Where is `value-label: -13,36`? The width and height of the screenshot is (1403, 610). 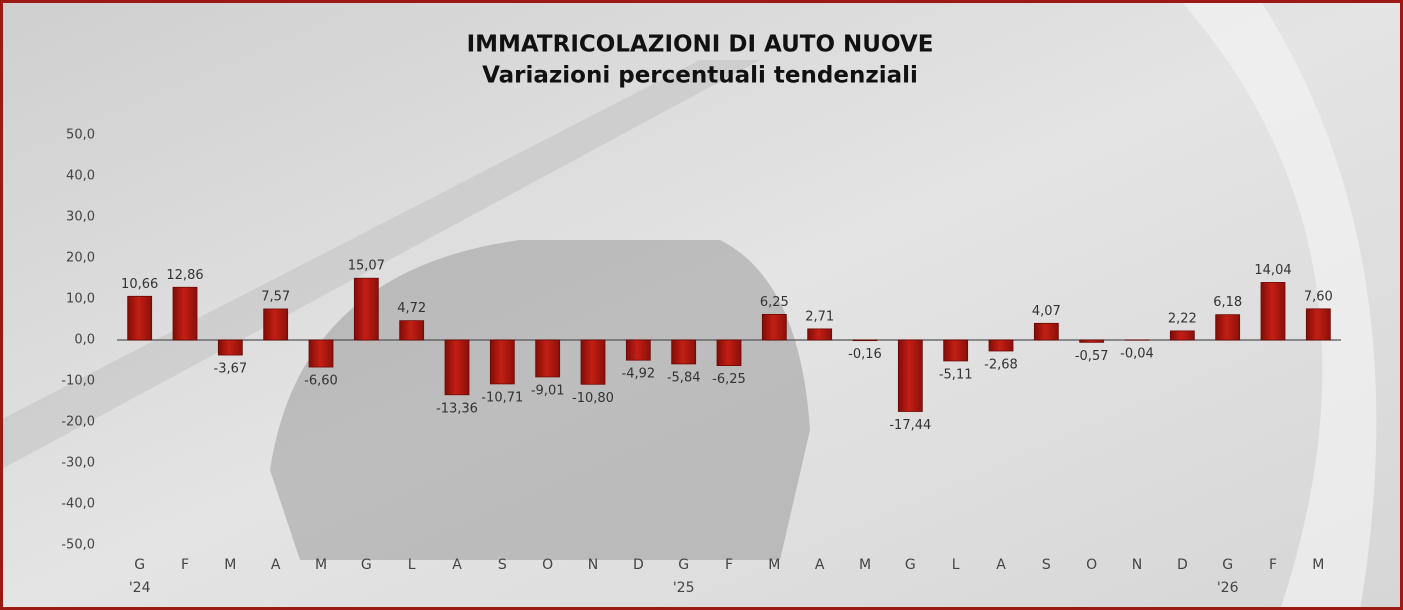
value-label: -13,36 is located at coordinates (457, 408).